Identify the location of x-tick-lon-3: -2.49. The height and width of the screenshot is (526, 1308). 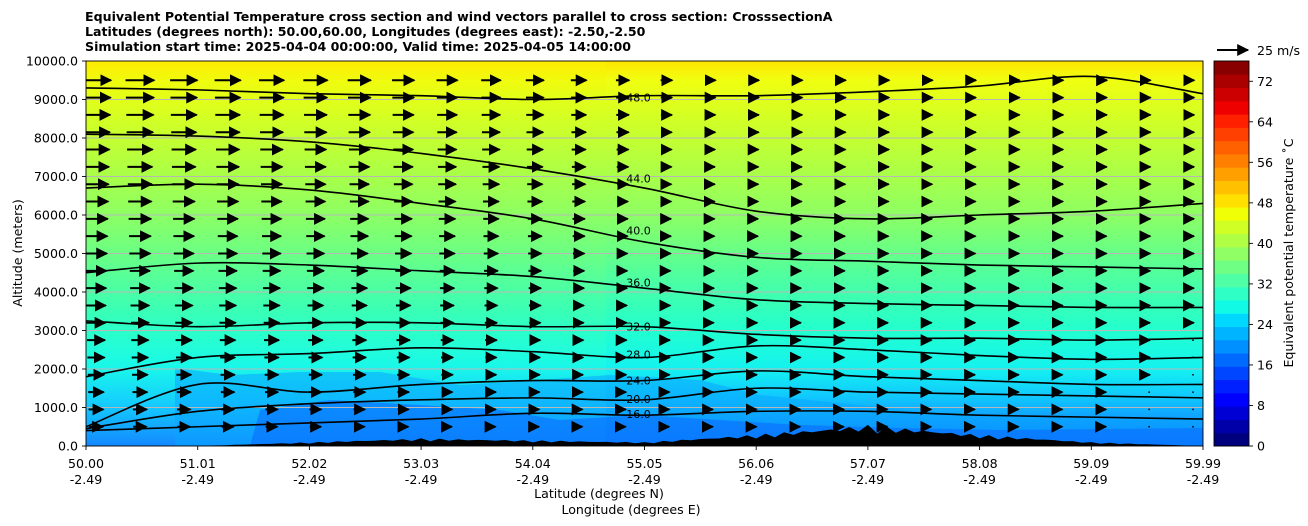
(421, 479).